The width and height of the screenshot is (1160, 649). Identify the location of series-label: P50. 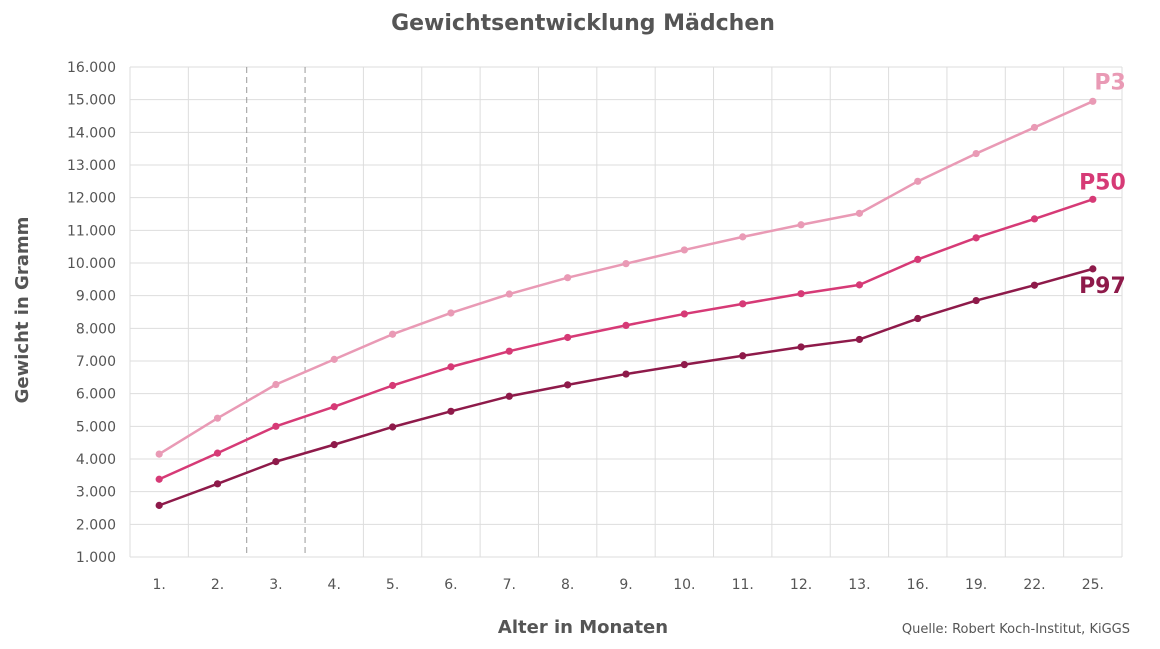
(1102, 182).